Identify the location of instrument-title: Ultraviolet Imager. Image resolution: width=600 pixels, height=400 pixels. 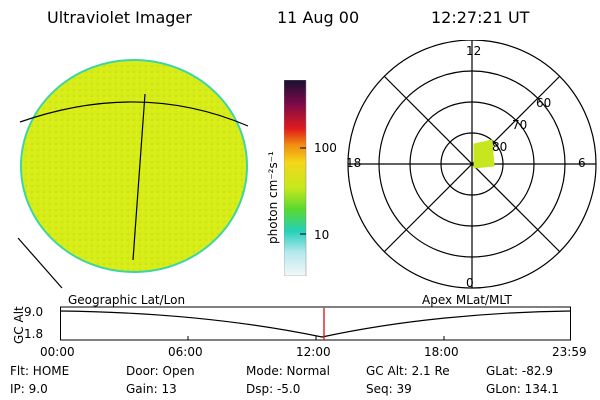
(119, 17).